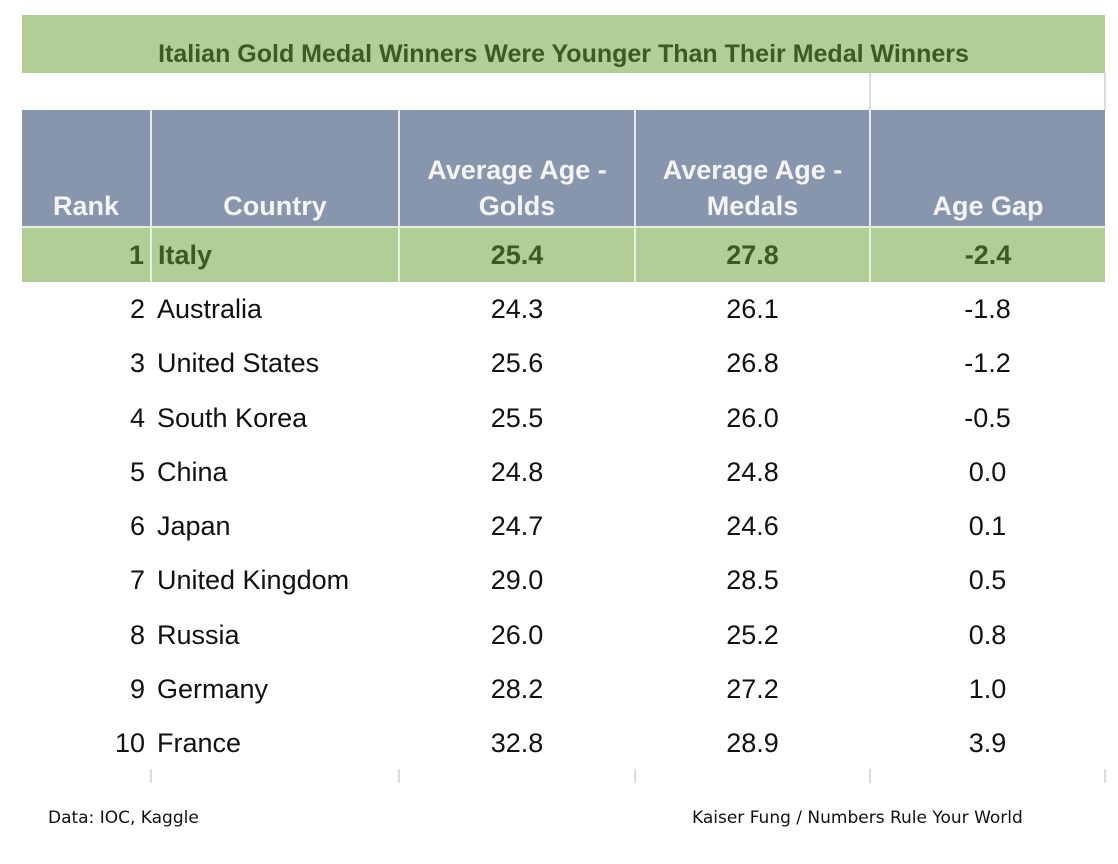 The image size is (1118, 864). What do you see at coordinates (987, 471) in the screenshot?
I see `age-gap-cell: 0.0` at bounding box center [987, 471].